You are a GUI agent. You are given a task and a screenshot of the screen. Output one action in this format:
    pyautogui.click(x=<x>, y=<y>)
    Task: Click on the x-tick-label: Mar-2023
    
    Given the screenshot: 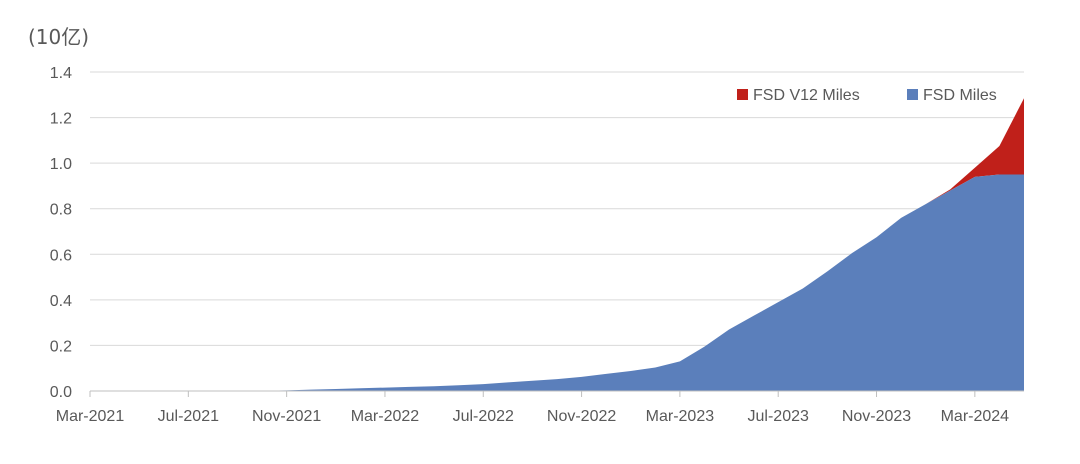 What is the action you would take?
    pyautogui.click(x=680, y=416)
    